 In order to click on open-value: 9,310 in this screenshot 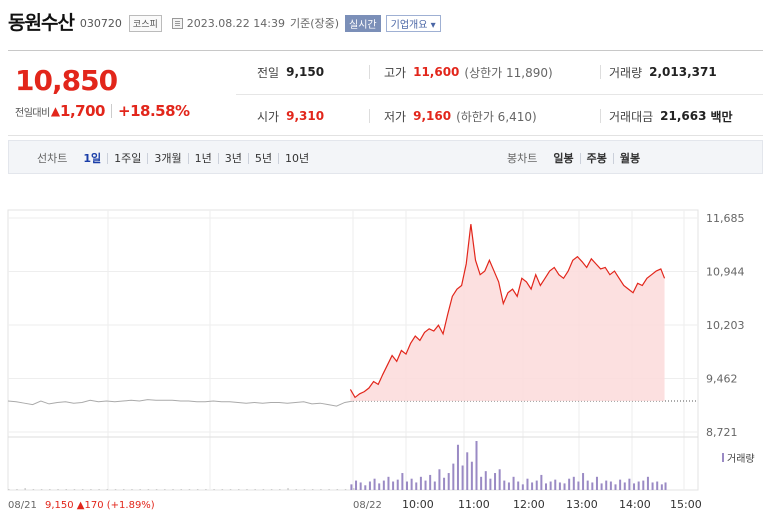, I will do `click(305, 116)`.